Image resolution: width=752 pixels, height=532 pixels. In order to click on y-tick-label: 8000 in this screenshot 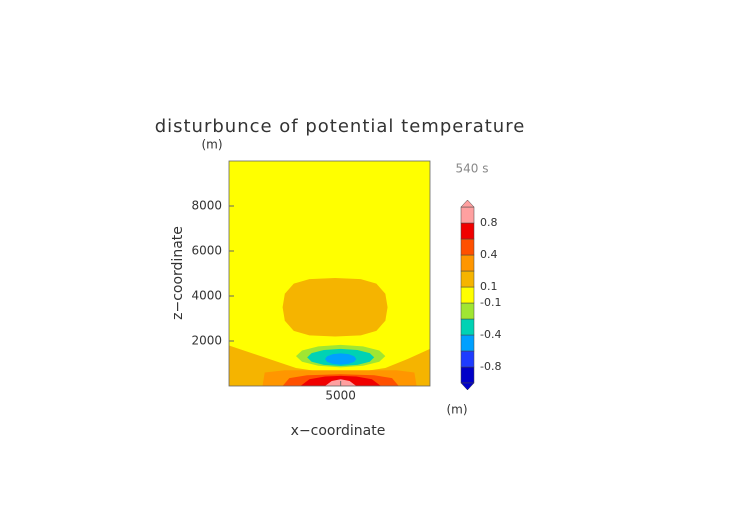, I will do `click(206, 206)`.